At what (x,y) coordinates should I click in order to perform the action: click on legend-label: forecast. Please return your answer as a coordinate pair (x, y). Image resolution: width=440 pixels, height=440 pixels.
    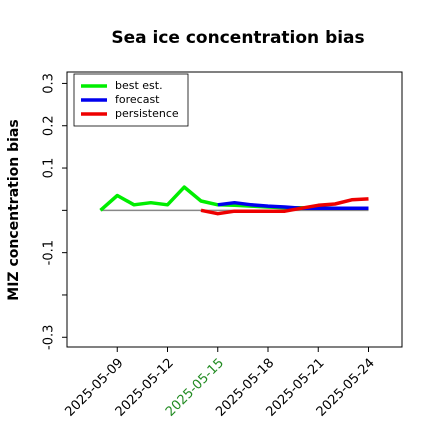
    Looking at the image, I should click on (137, 99).